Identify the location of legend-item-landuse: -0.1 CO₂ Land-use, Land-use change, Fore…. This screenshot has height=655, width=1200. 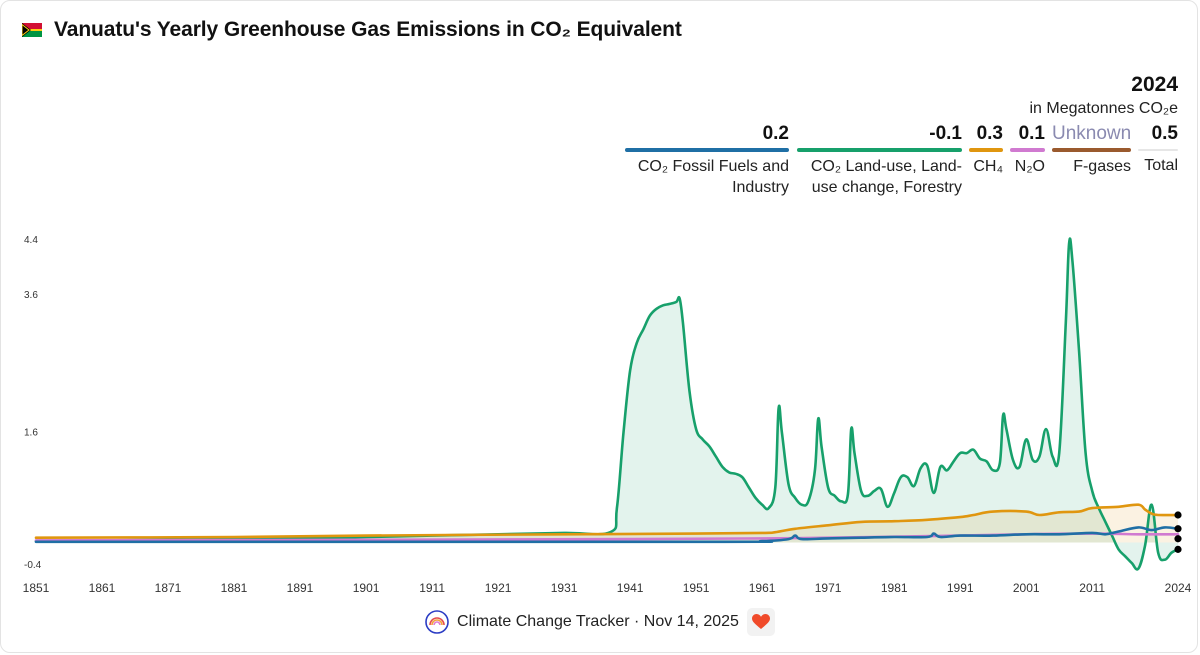
(879, 160).